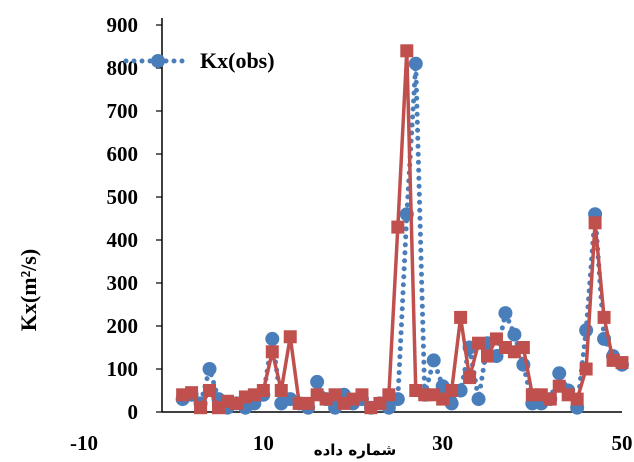 The width and height of the screenshot is (634, 462). I want to click on legend: Kx(obs), so click(199, 60).